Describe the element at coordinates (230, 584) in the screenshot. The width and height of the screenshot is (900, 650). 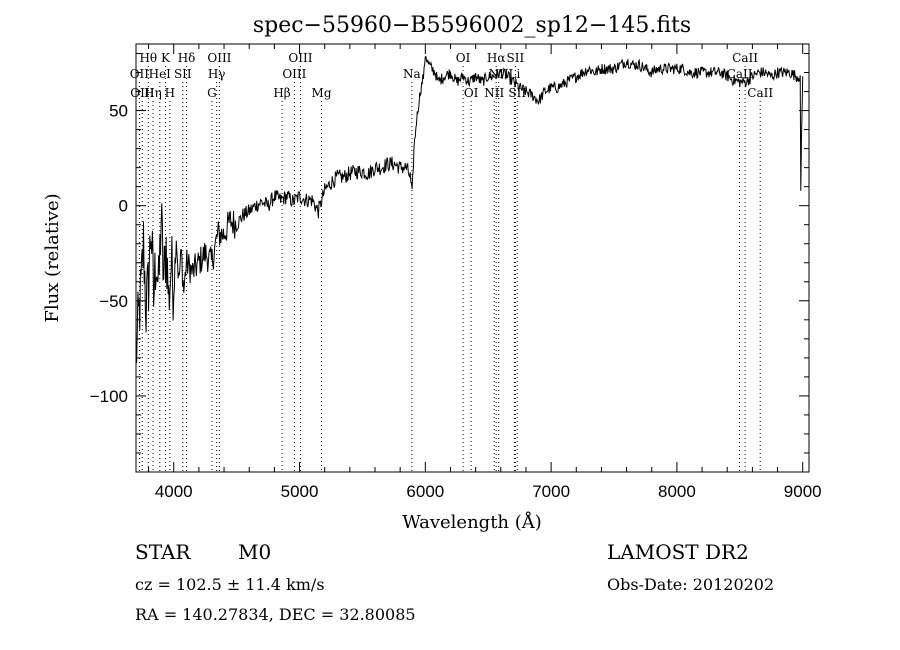
I see `redshift-text: cz = 102.5 ± 11.4 km/s` at that location.